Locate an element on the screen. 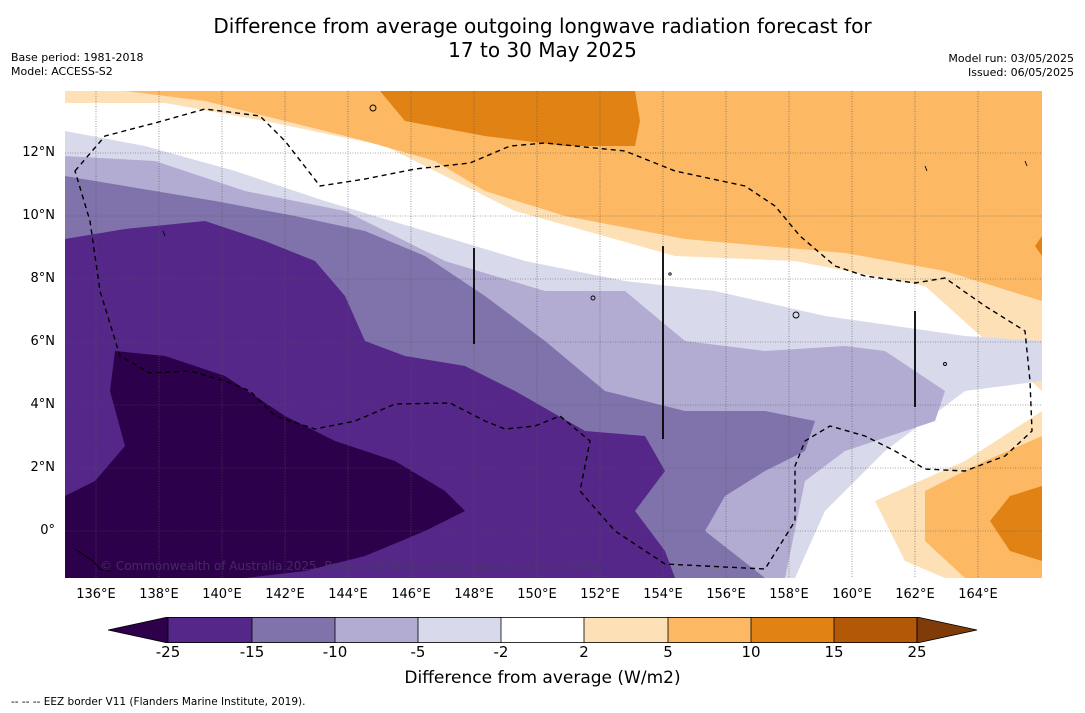 The height and width of the screenshot is (713, 1085). lat-label-4n: 4°N is located at coordinates (43, 404).